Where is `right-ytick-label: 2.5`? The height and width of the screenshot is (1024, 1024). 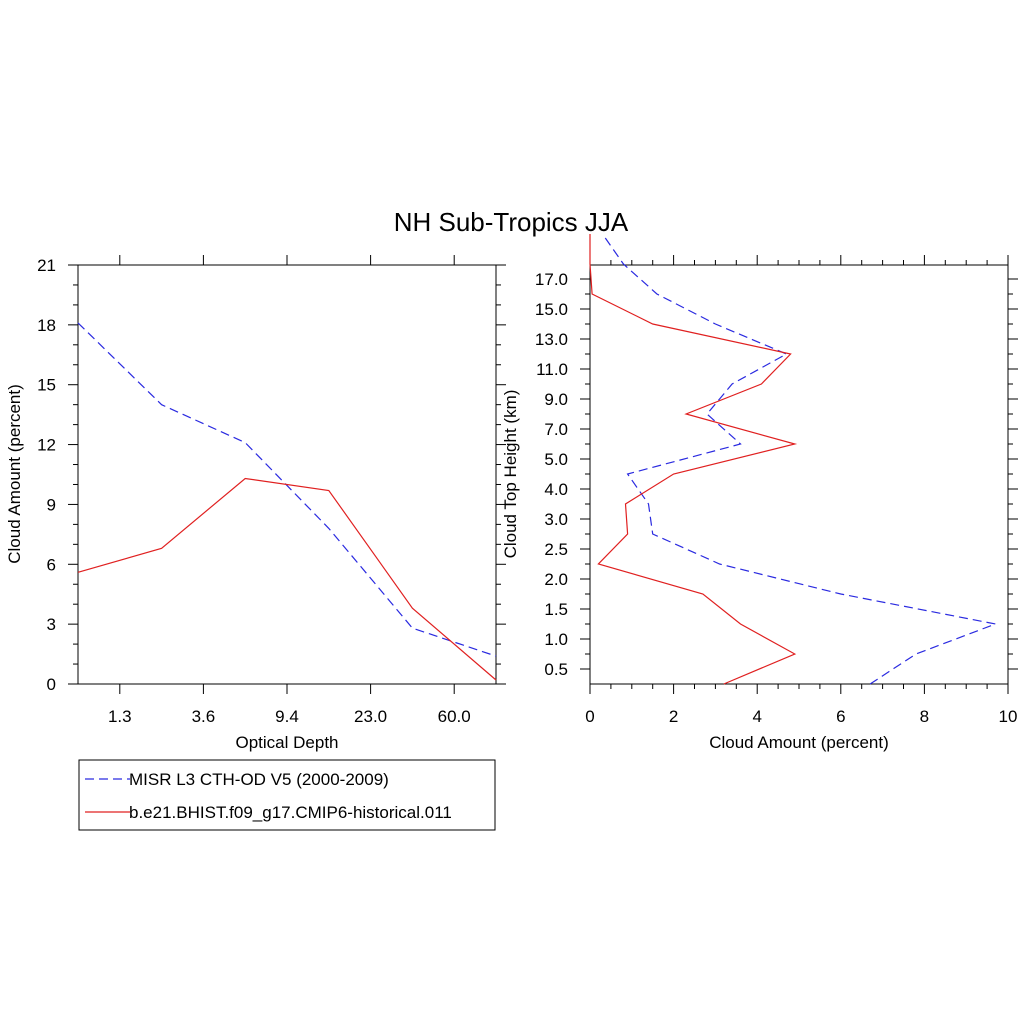
right-ytick-label: 2.5 is located at coordinates (556, 549).